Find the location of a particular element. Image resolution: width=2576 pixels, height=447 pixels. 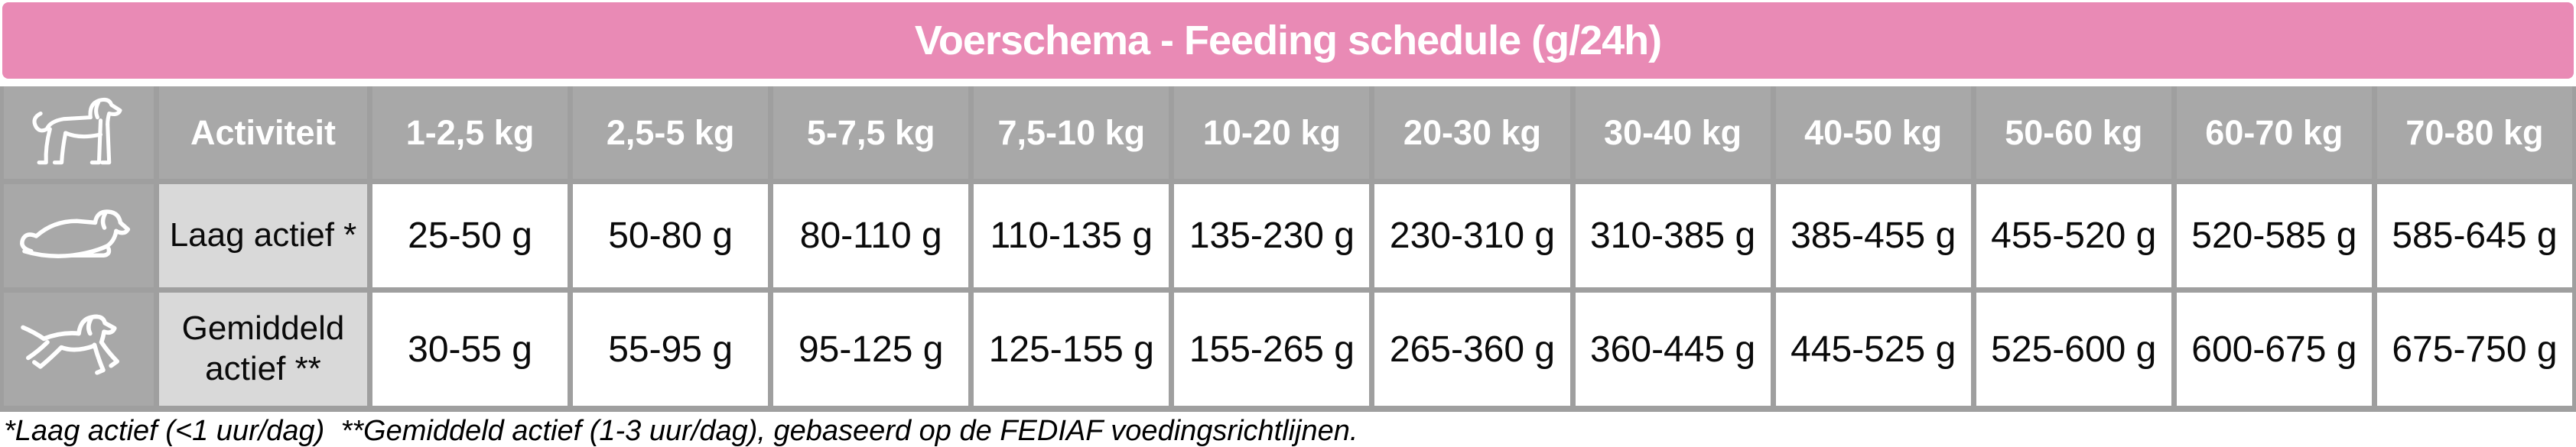

feeding-value: 30-55 g is located at coordinates (470, 349).